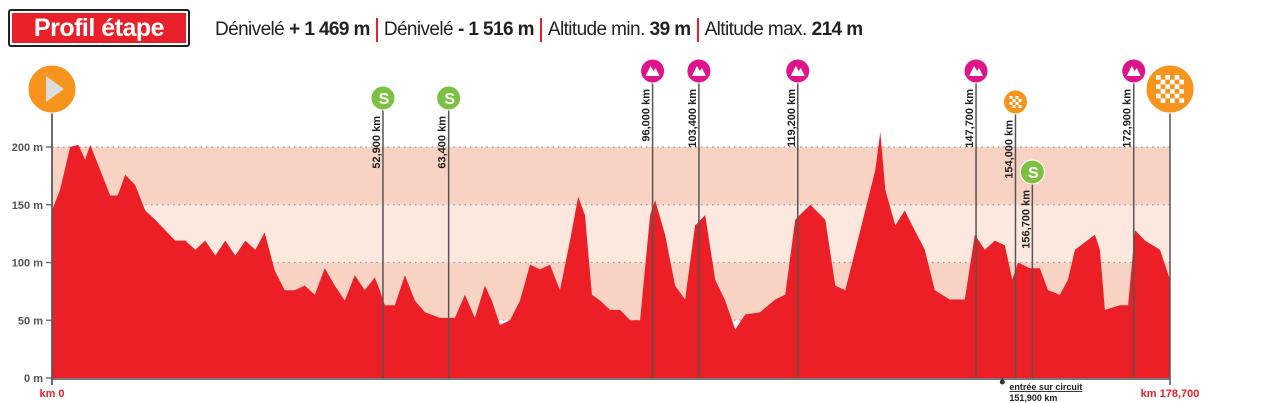 The width and height of the screenshot is (1287, 403). What do you see at coordinates (1033, 398) in the screenshot?
I see `annotation-value: 151,900 km` at bounding box center [1033, 398].